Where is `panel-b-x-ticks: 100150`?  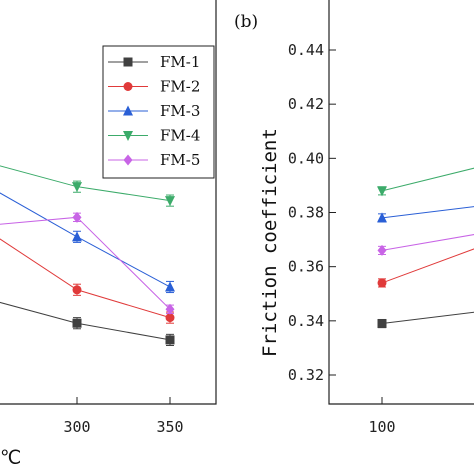
panel-b-x-ticks: 100150 is located at coordinates (382, 416).